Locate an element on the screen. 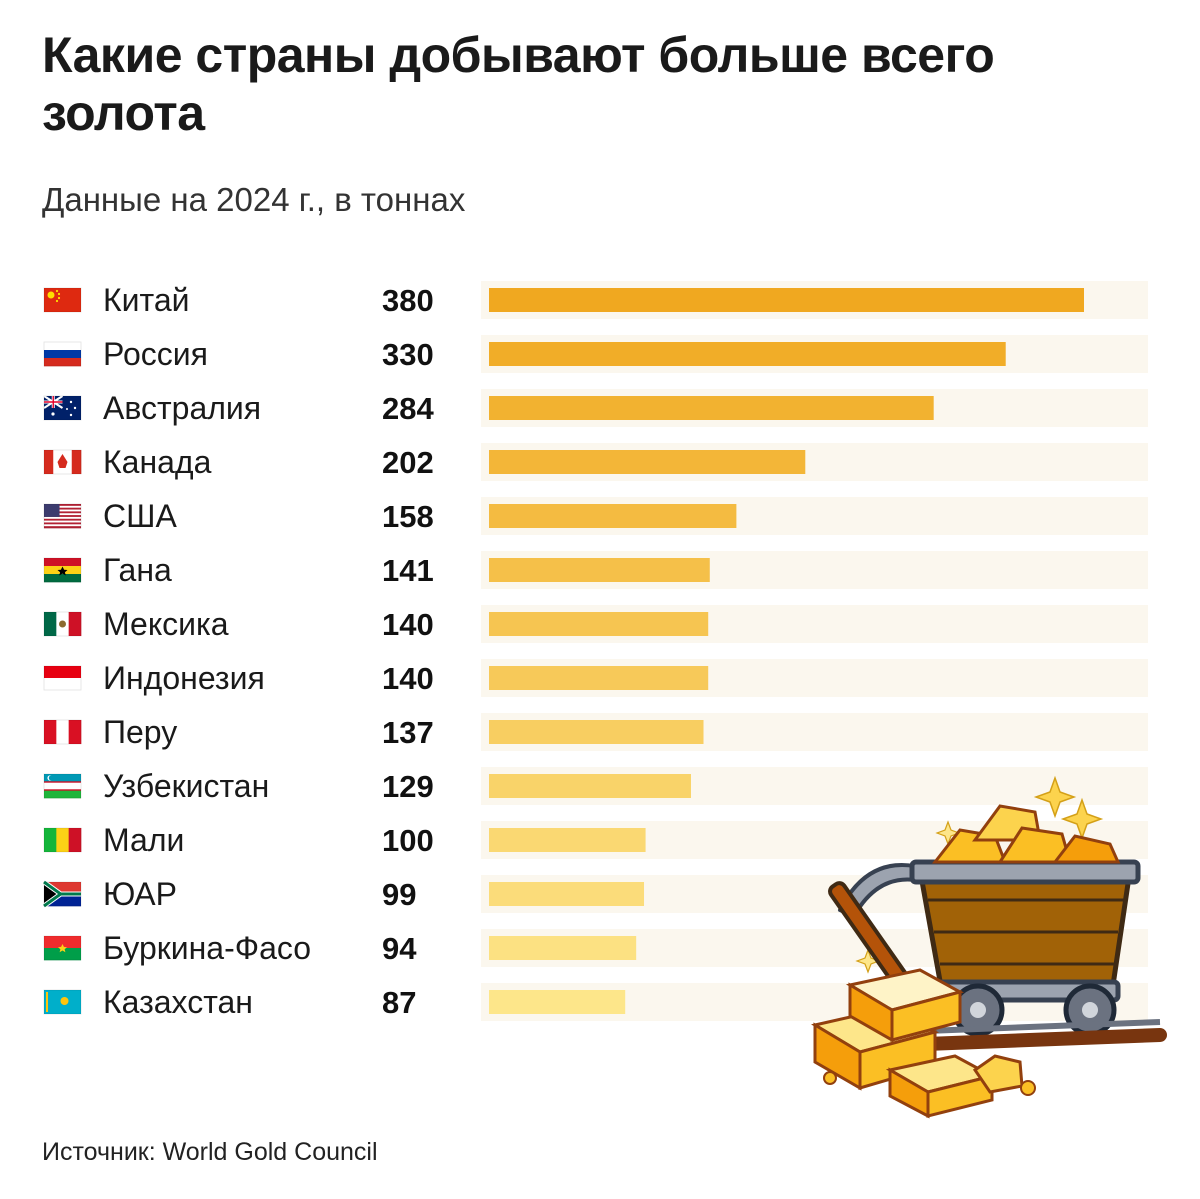 The height and width of the screenshot is (1199, 1200). value-label: 99 is located at coordinates (399, 894).